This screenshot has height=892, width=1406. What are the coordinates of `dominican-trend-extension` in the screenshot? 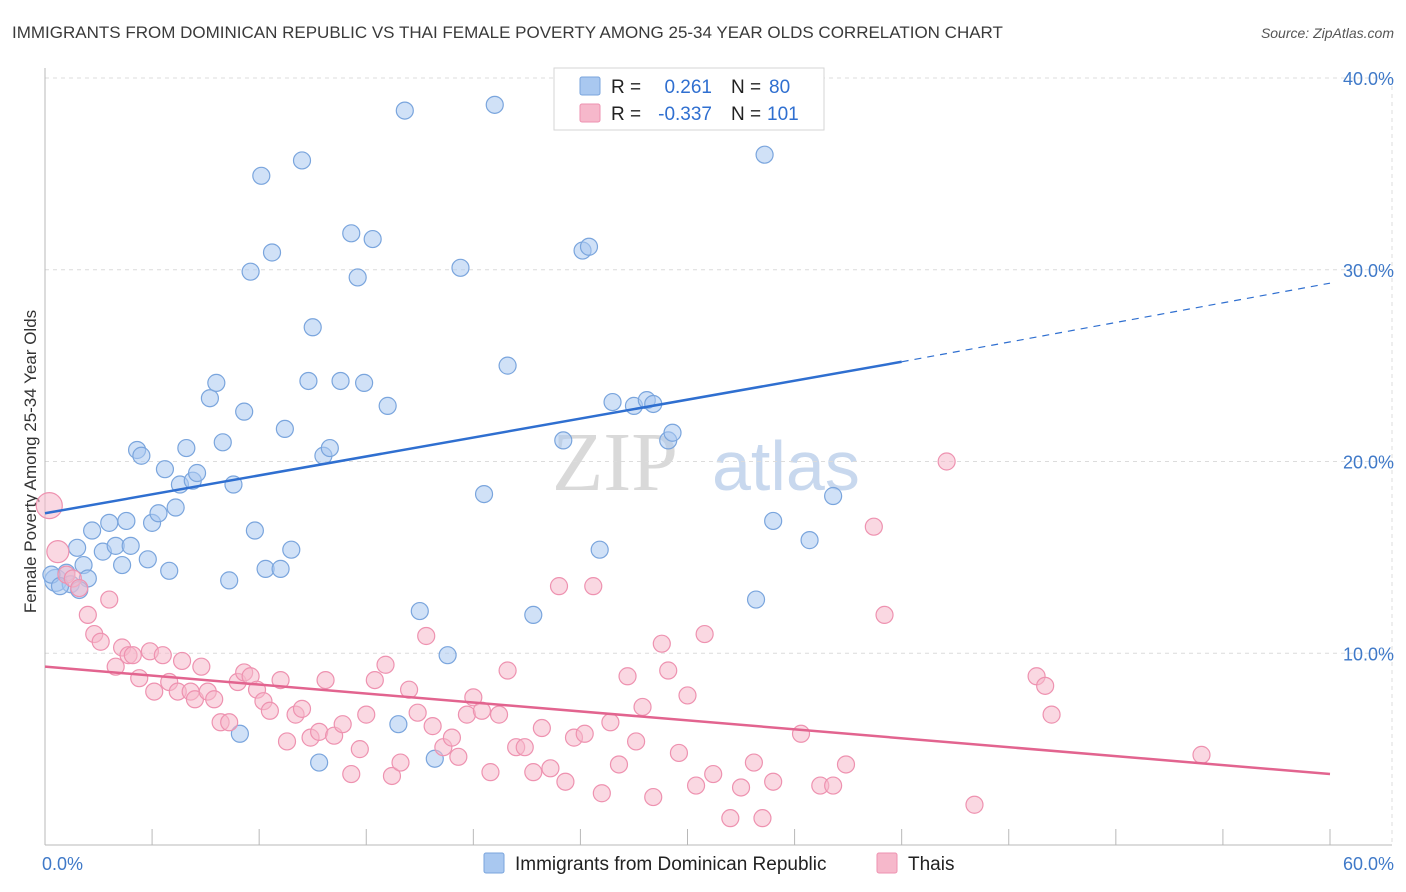 It's located at (1116, 322).